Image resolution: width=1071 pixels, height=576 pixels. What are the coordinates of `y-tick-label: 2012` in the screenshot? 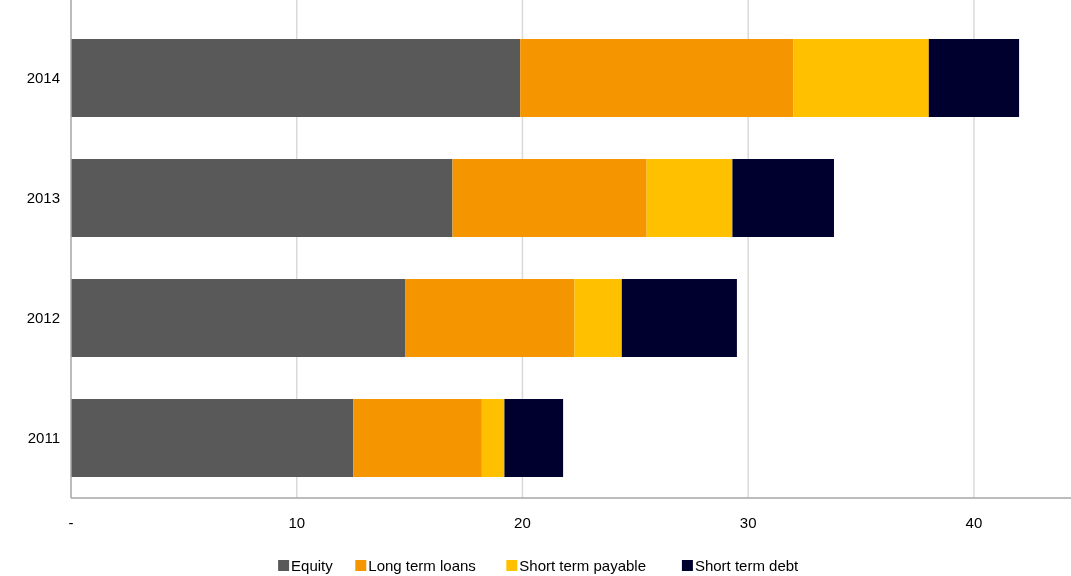 It's located at (43, 317).